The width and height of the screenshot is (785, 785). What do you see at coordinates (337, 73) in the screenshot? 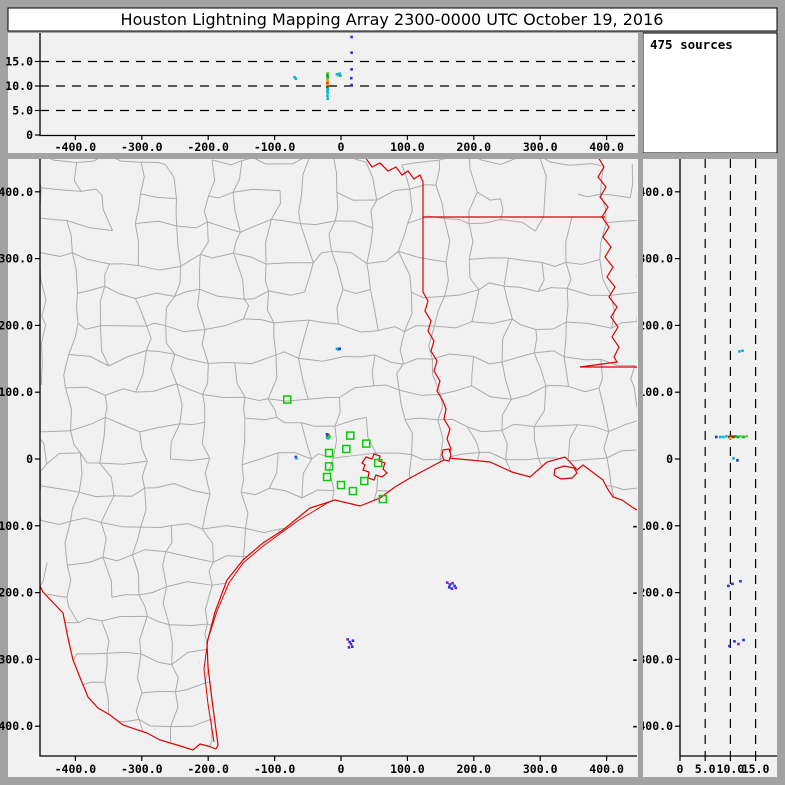
I see `altitude-ew-plot-area` at bounding box center [337, 73].